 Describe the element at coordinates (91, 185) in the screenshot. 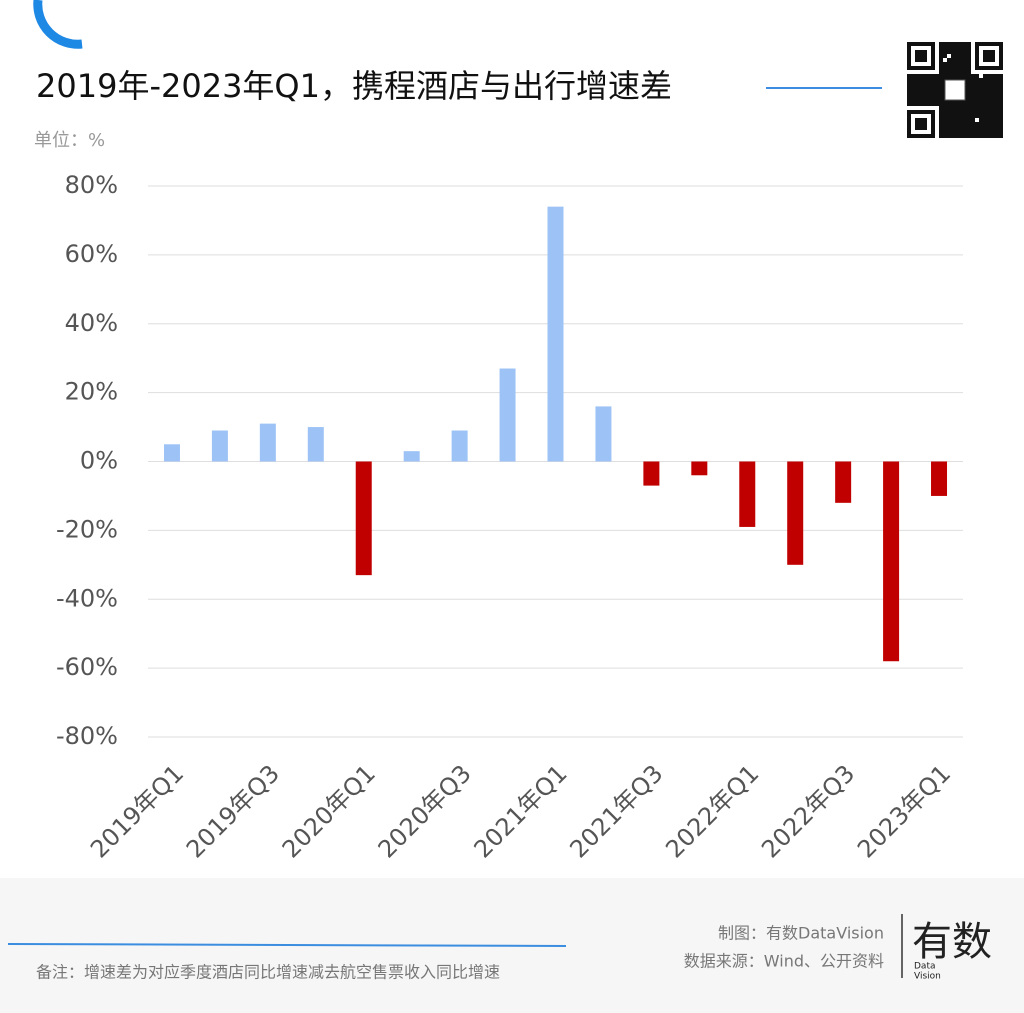

I see `y-tick-label: 80%` at that location.